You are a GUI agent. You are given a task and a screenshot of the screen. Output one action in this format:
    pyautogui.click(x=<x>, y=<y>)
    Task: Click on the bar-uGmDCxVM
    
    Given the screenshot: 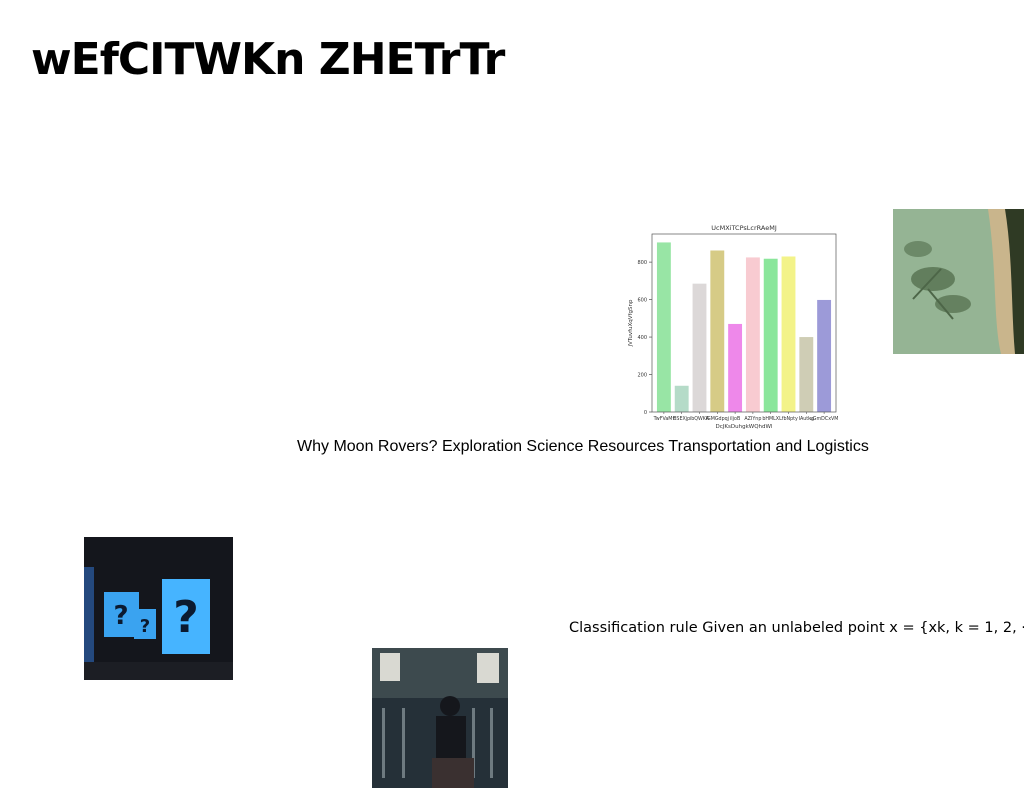 What is the action you would take?
    pyautogui.click(x=824, y=356)
    